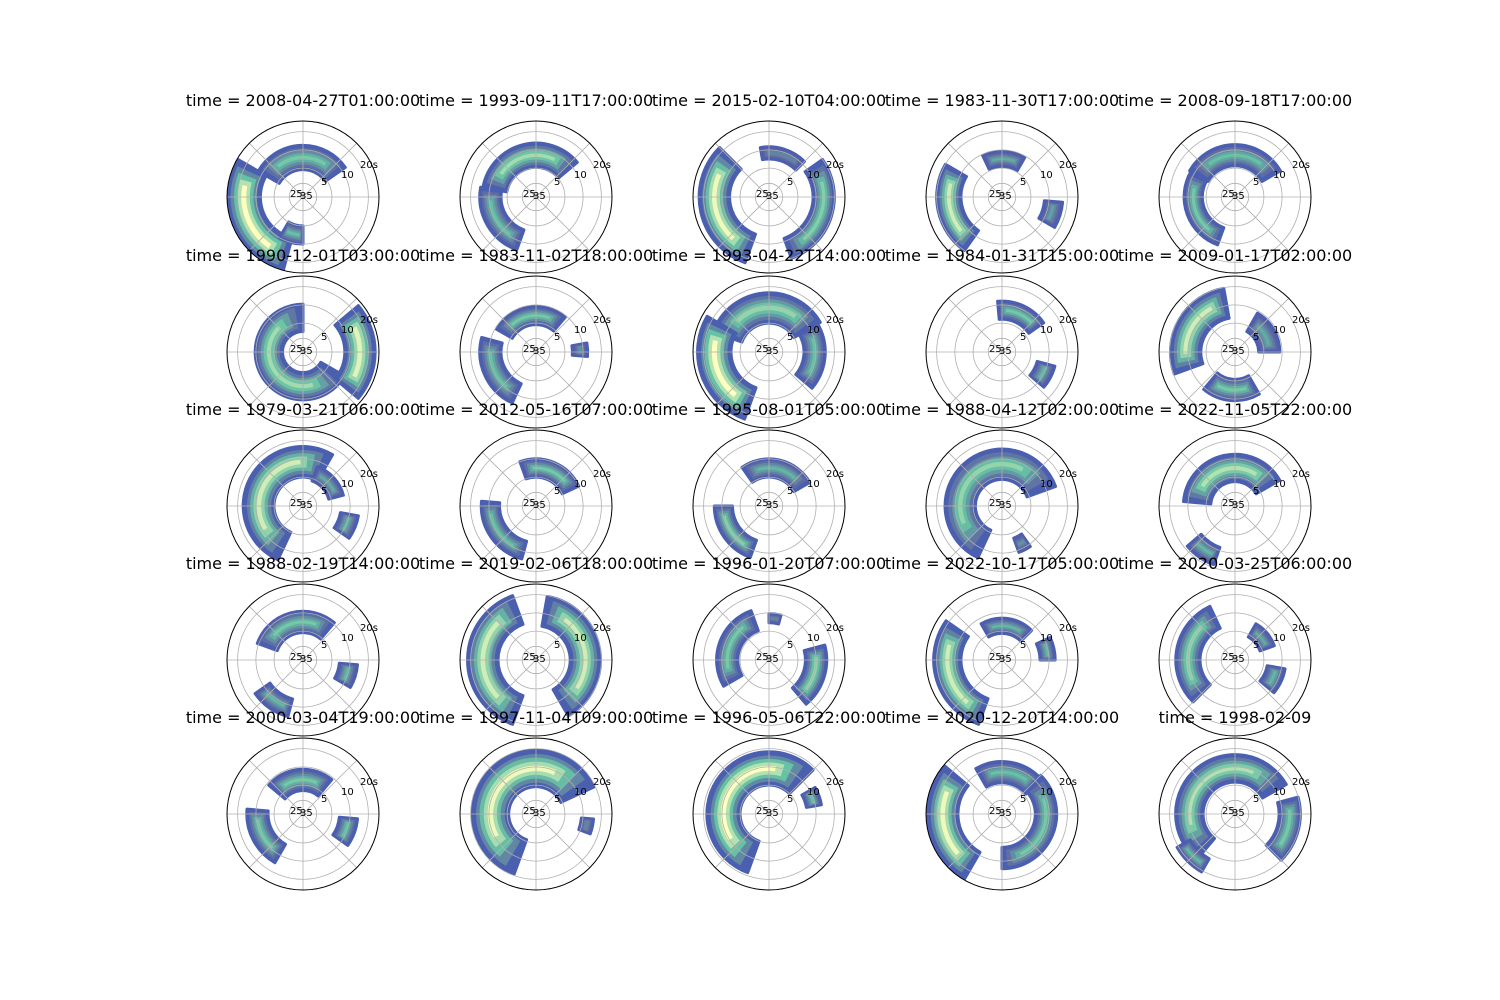  Describe the element at coordinates (1002, 100) in the screenshot. I see `panel-title: time = 1983-11-30T17:00:00` at that location.